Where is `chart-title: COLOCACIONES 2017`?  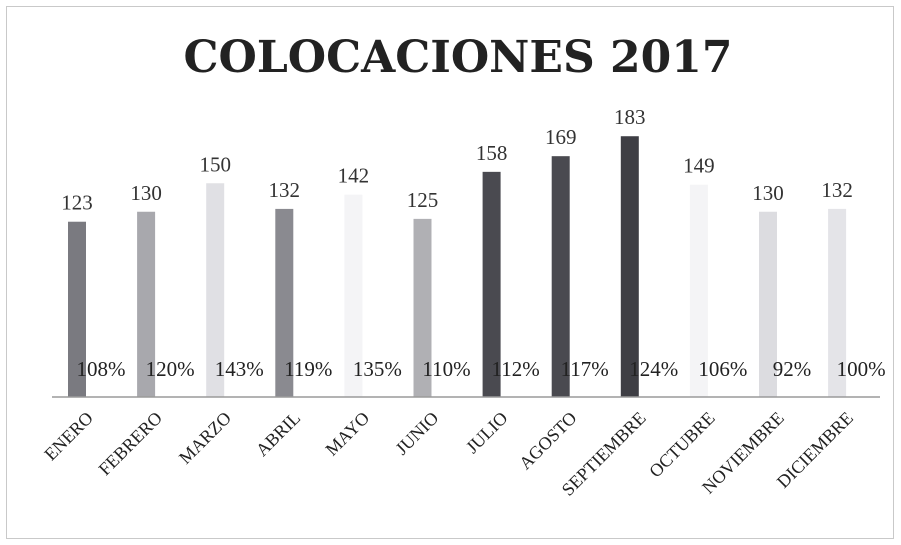
chart-title: COLOCACIONES 2017 is located at coordinates (457, 57).